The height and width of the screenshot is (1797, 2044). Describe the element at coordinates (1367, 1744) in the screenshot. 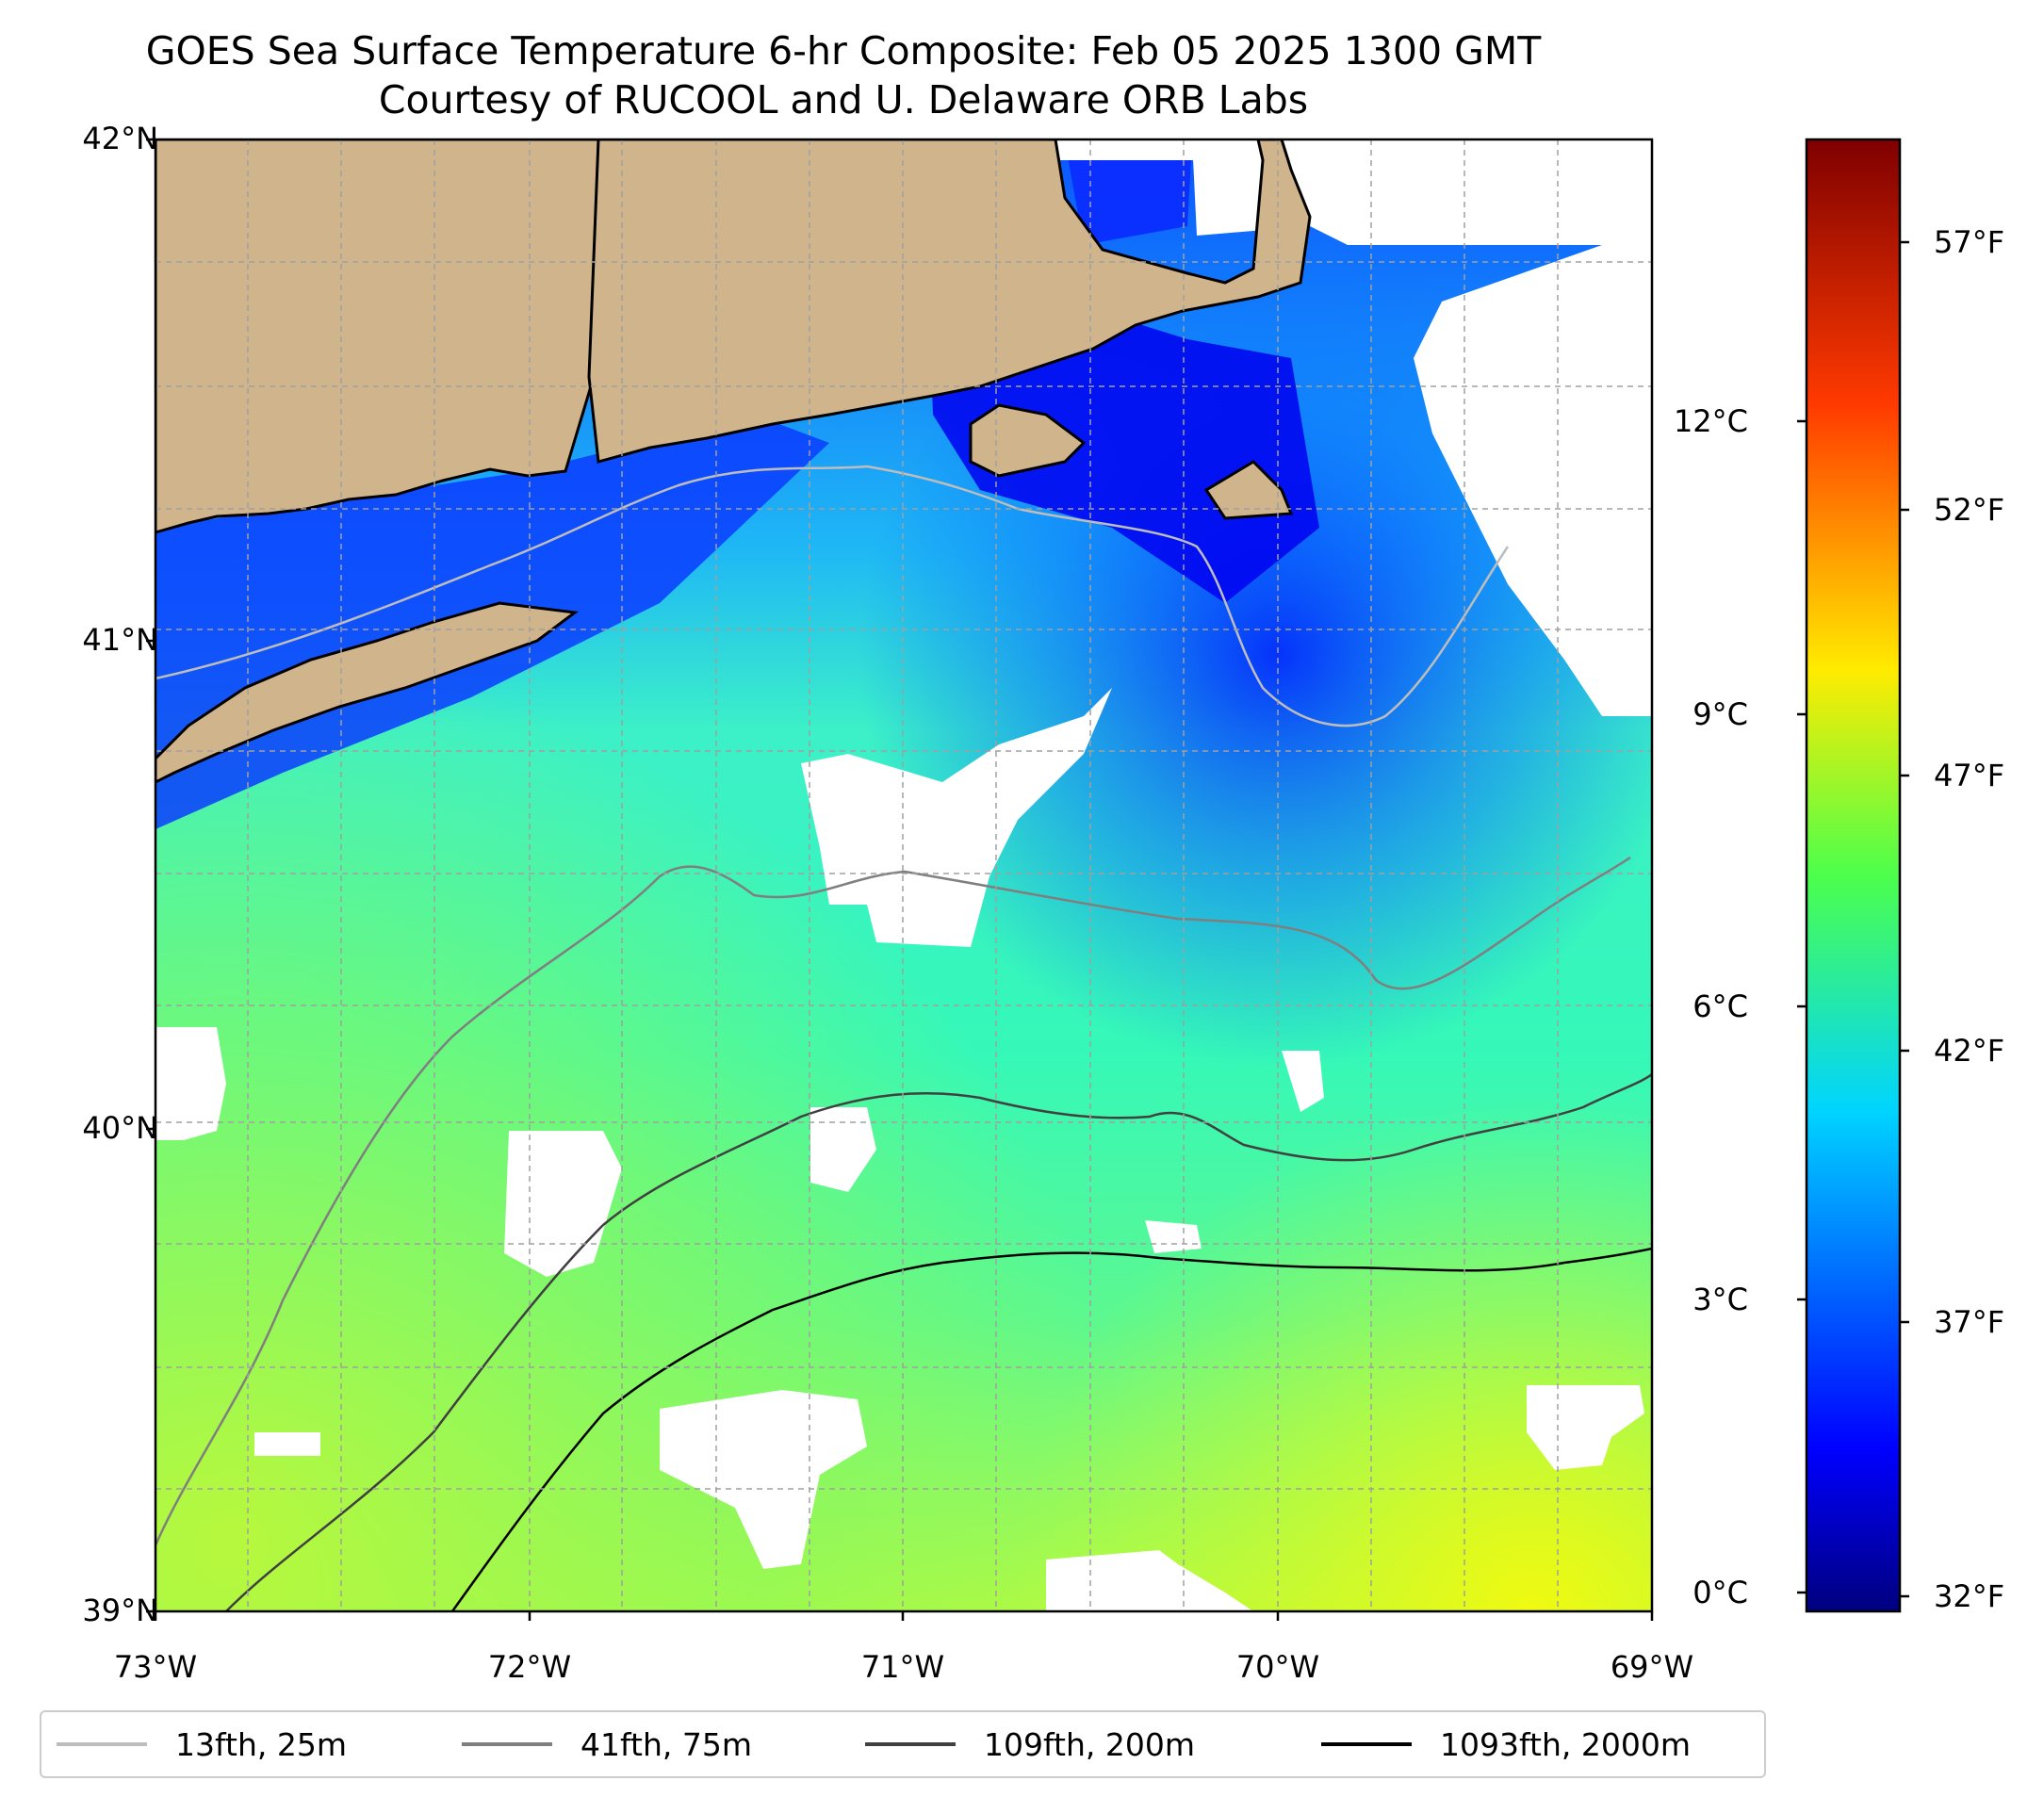

I see `legend-swatch-2000m` at that location.